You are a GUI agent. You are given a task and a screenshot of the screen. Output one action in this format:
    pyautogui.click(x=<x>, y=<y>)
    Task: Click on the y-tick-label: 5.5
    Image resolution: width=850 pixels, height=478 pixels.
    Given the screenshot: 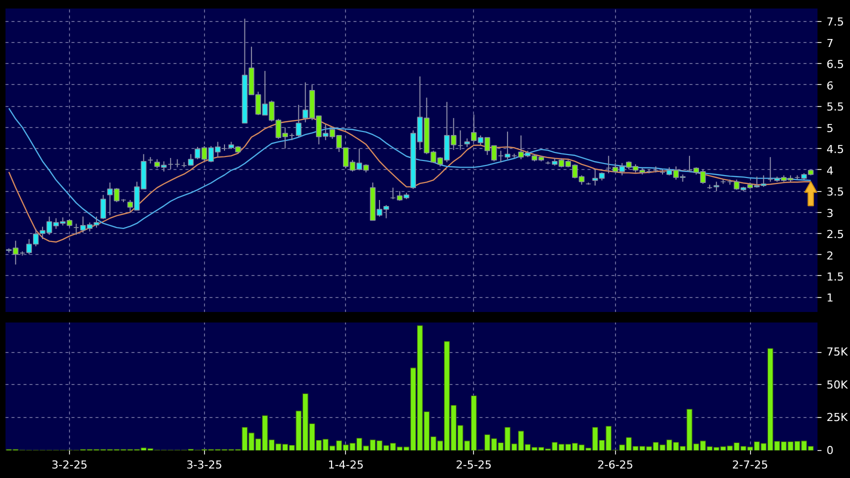 What is the action you would take?
    pyautogui.click(x=835, y=107)
    